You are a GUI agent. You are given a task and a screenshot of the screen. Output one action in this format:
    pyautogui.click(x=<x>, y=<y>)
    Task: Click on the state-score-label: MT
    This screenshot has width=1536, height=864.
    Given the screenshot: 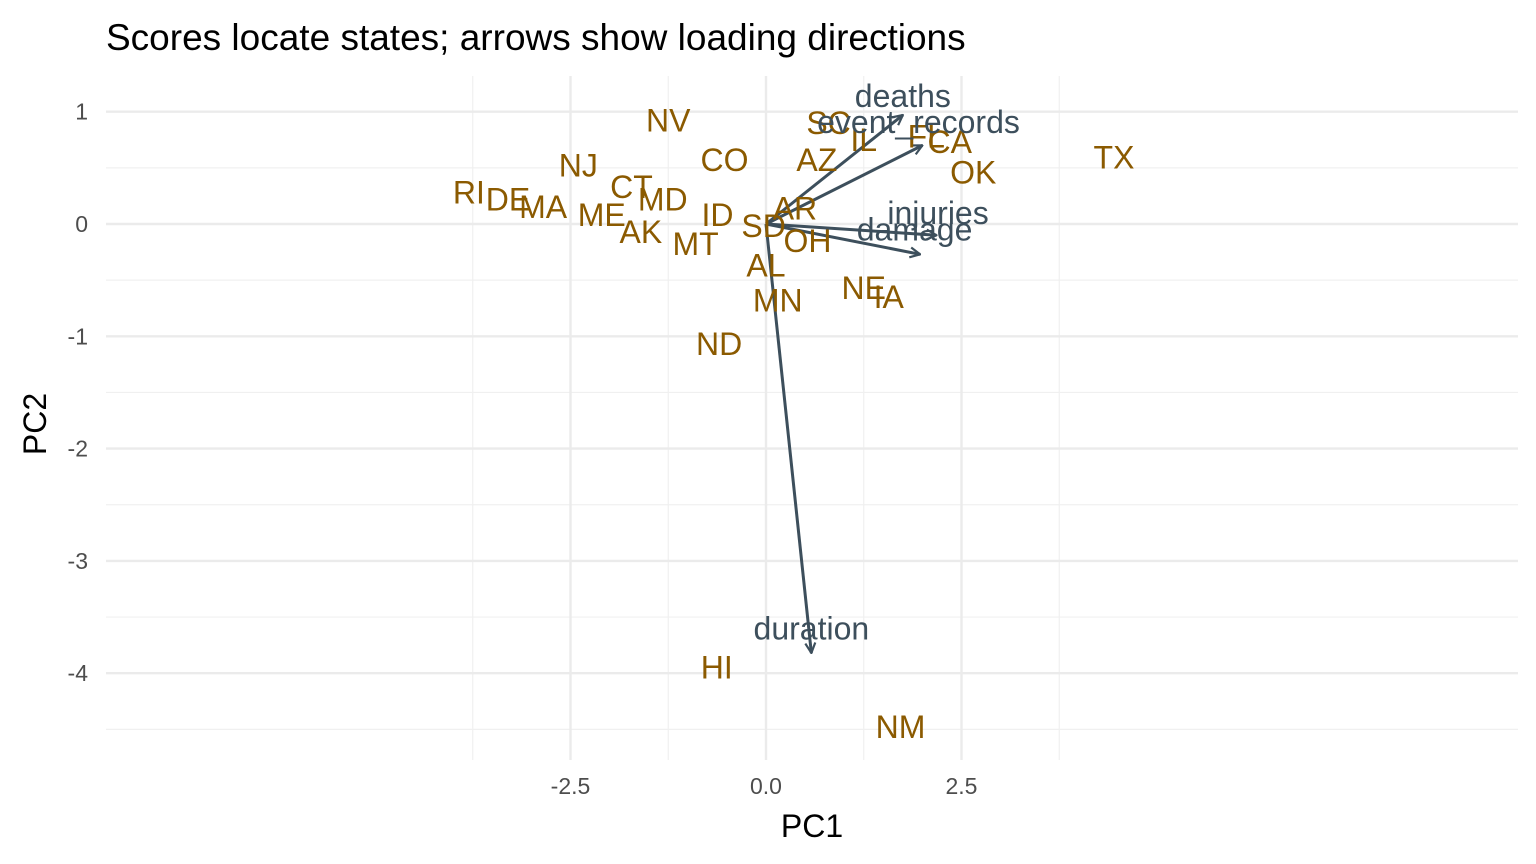 What is the action you would take?
    pyautogui.click(x=696, y=244)
    